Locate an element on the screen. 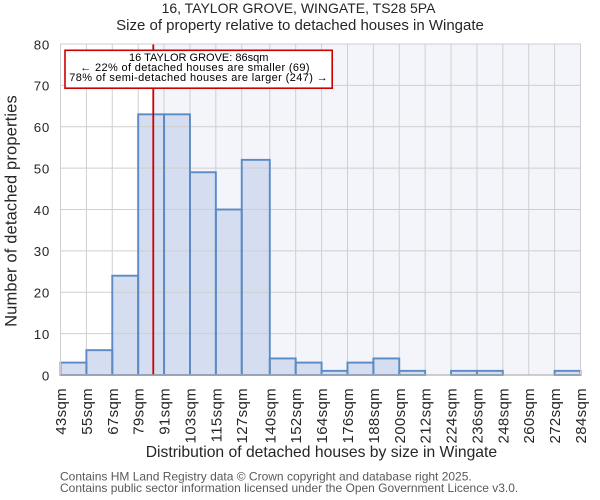  svg-text: 200sqm is located at coordinates (400, 415).